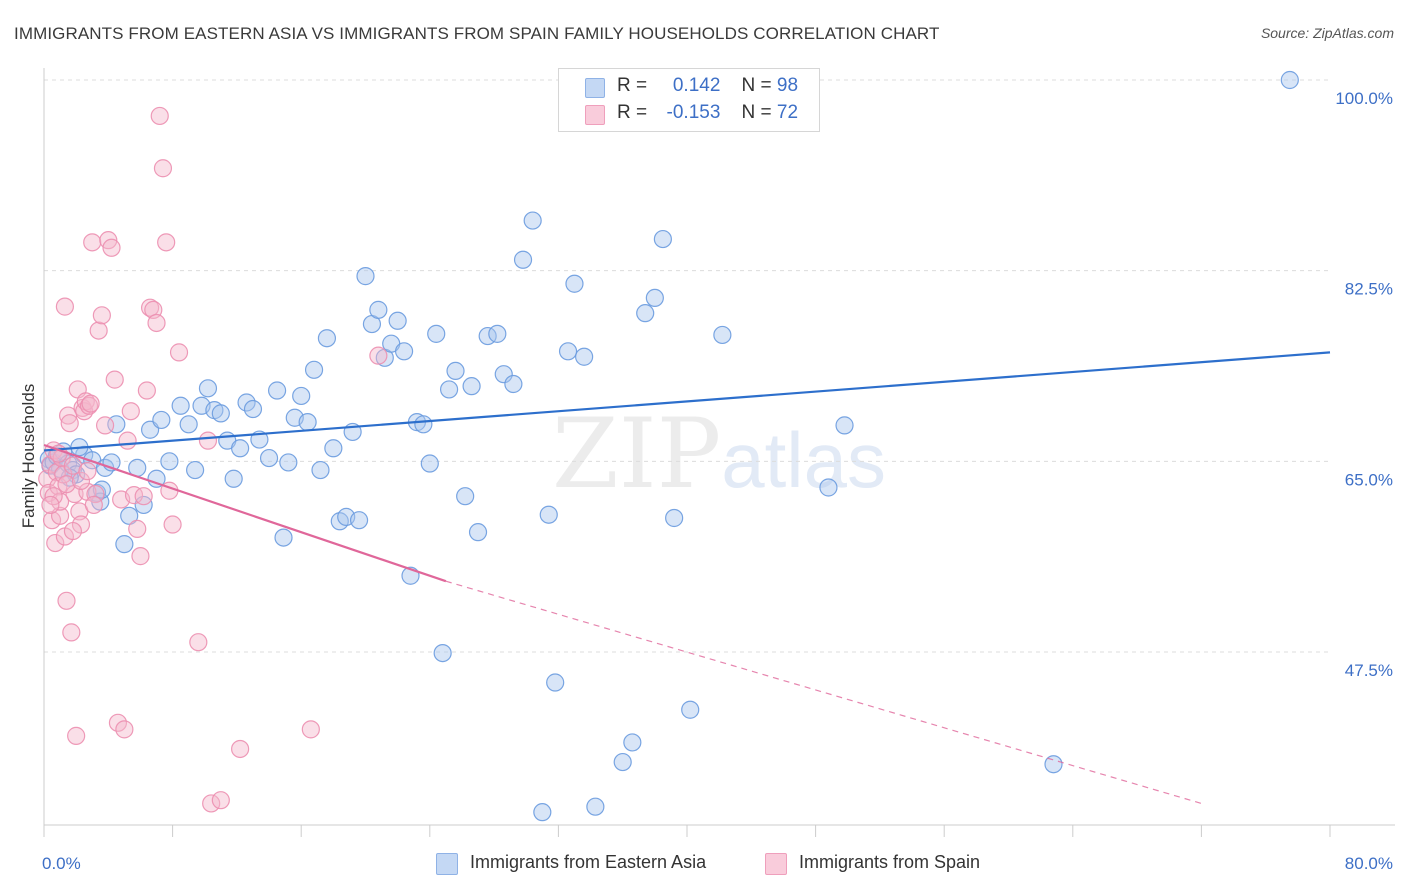 The width and height of the screenshot is (1406, 892). Describe the element at coordinates (707, 86) in the screenshot. I see `legend-text-eastern-asia: R = 0.142 N = 98` at that location.